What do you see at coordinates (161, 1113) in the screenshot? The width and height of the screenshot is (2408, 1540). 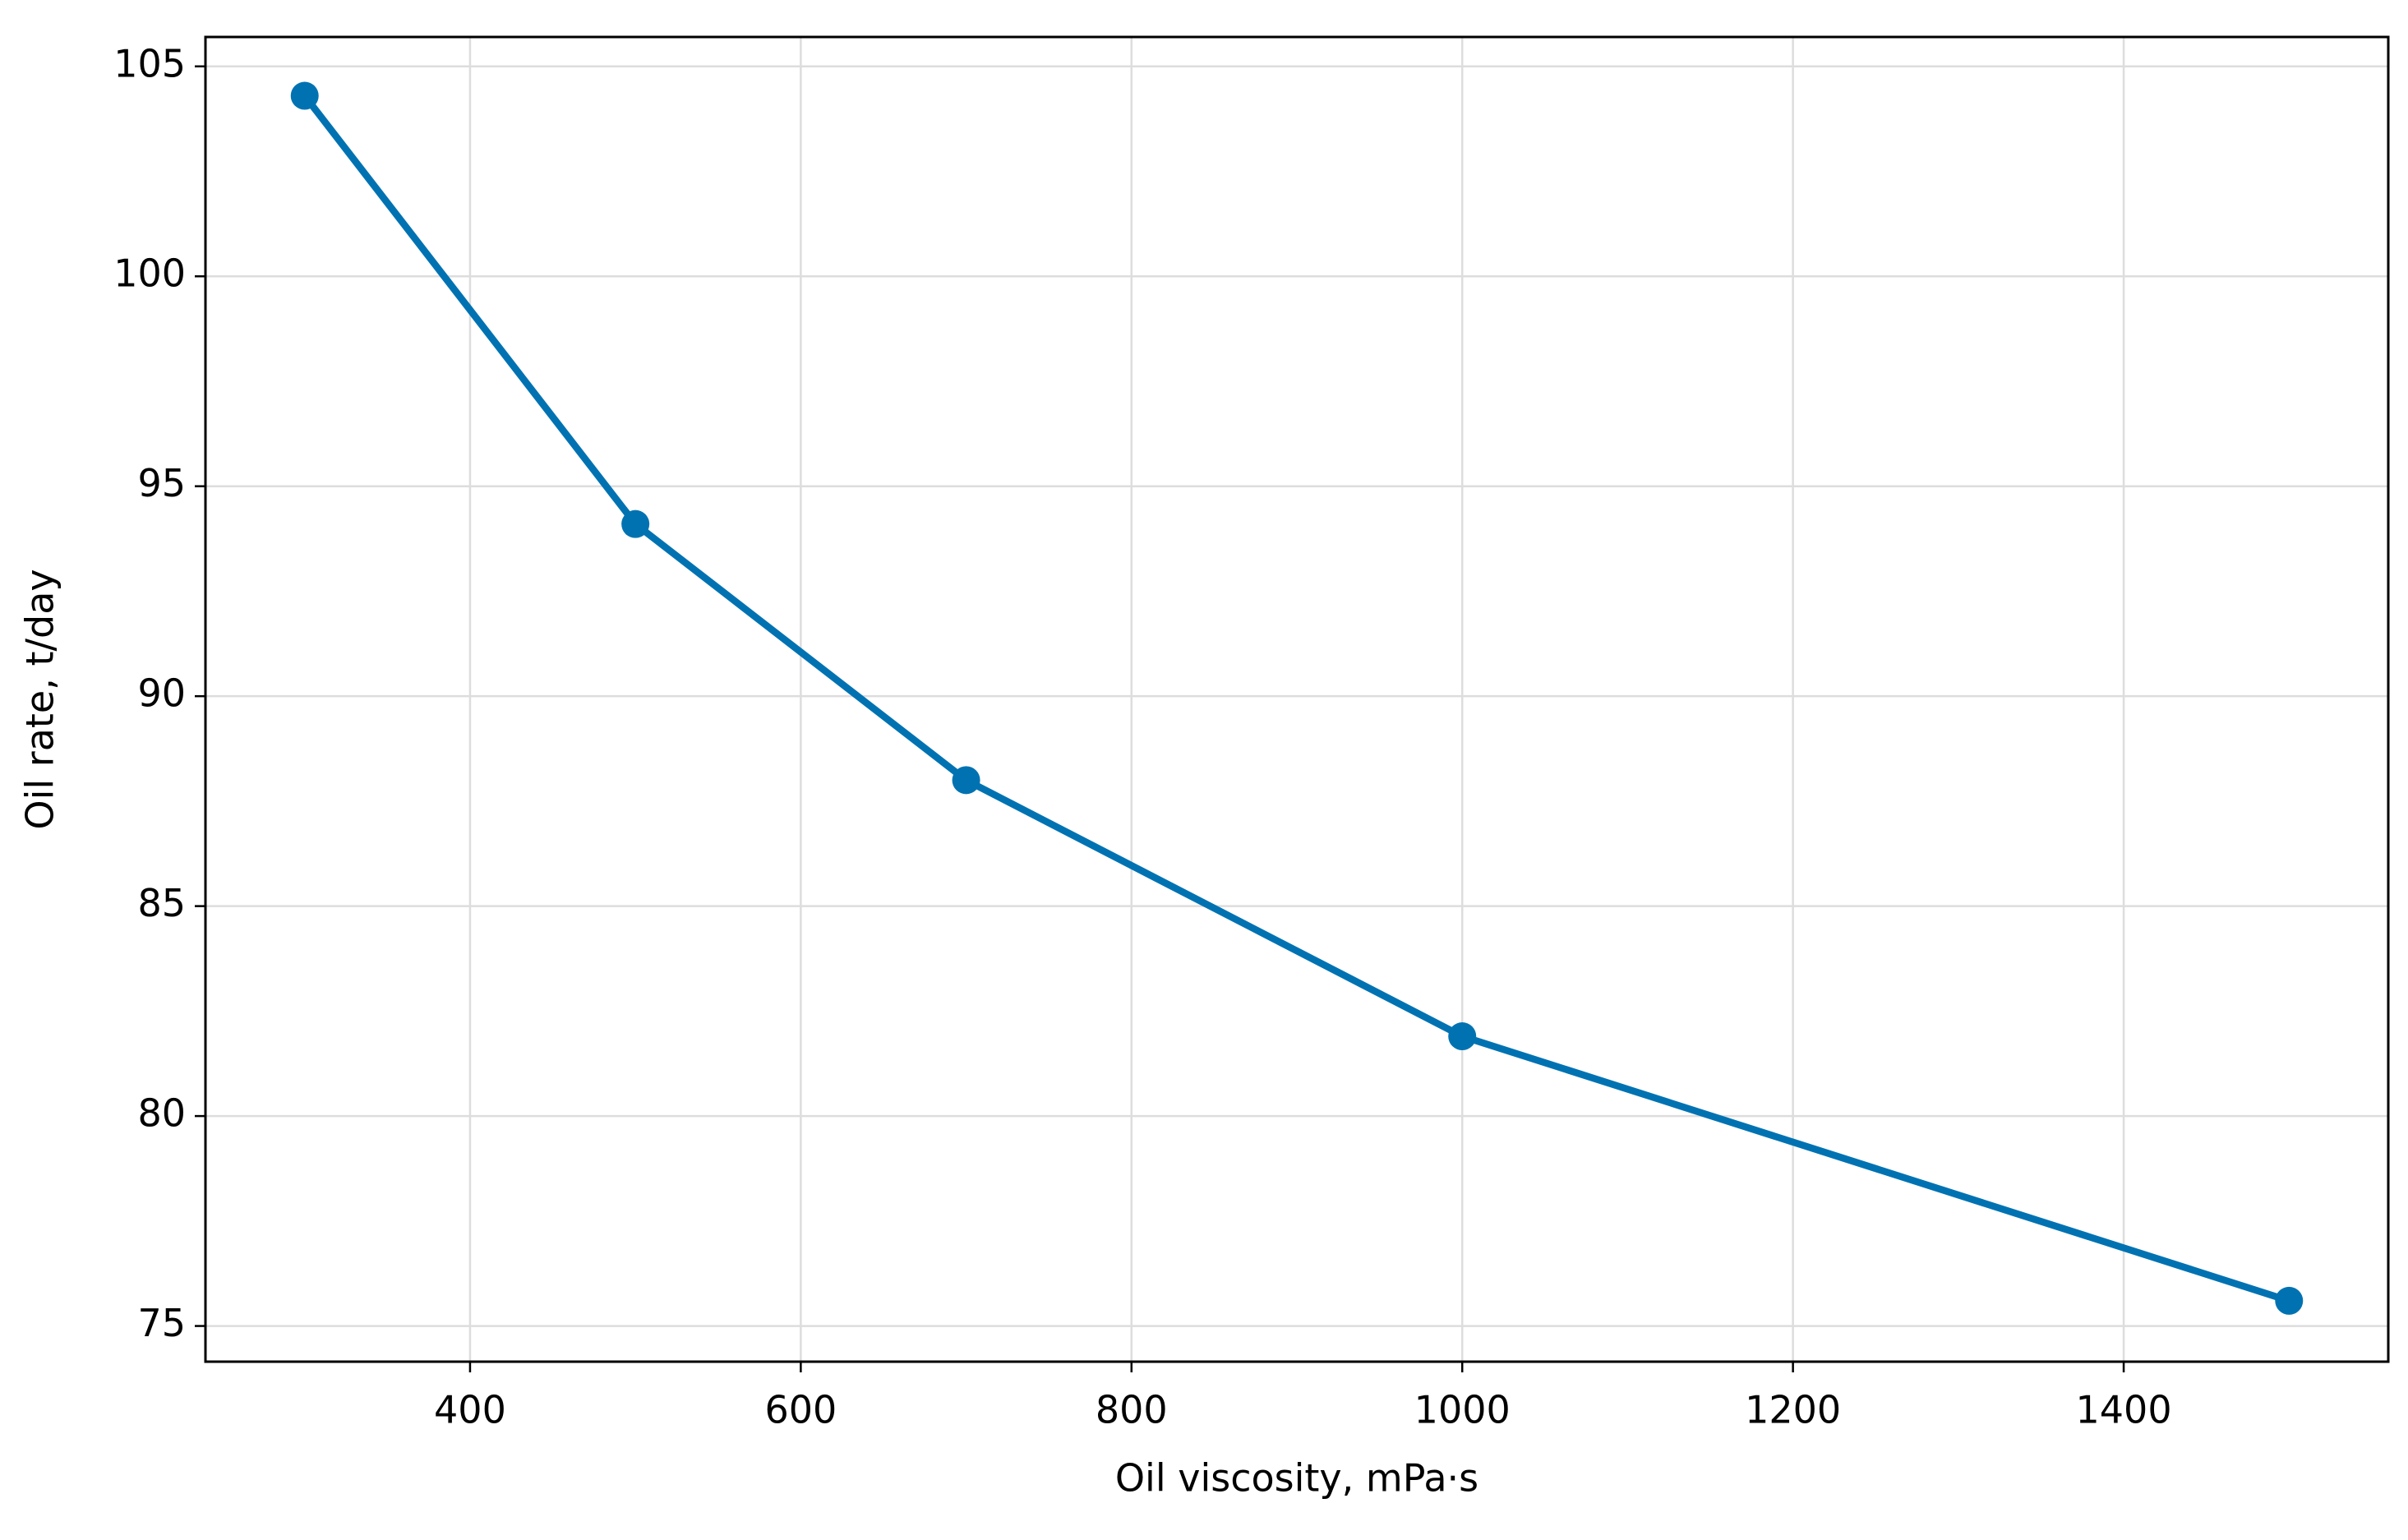 I see `y-tick-label: 80` at bounding box center [161, 1113].